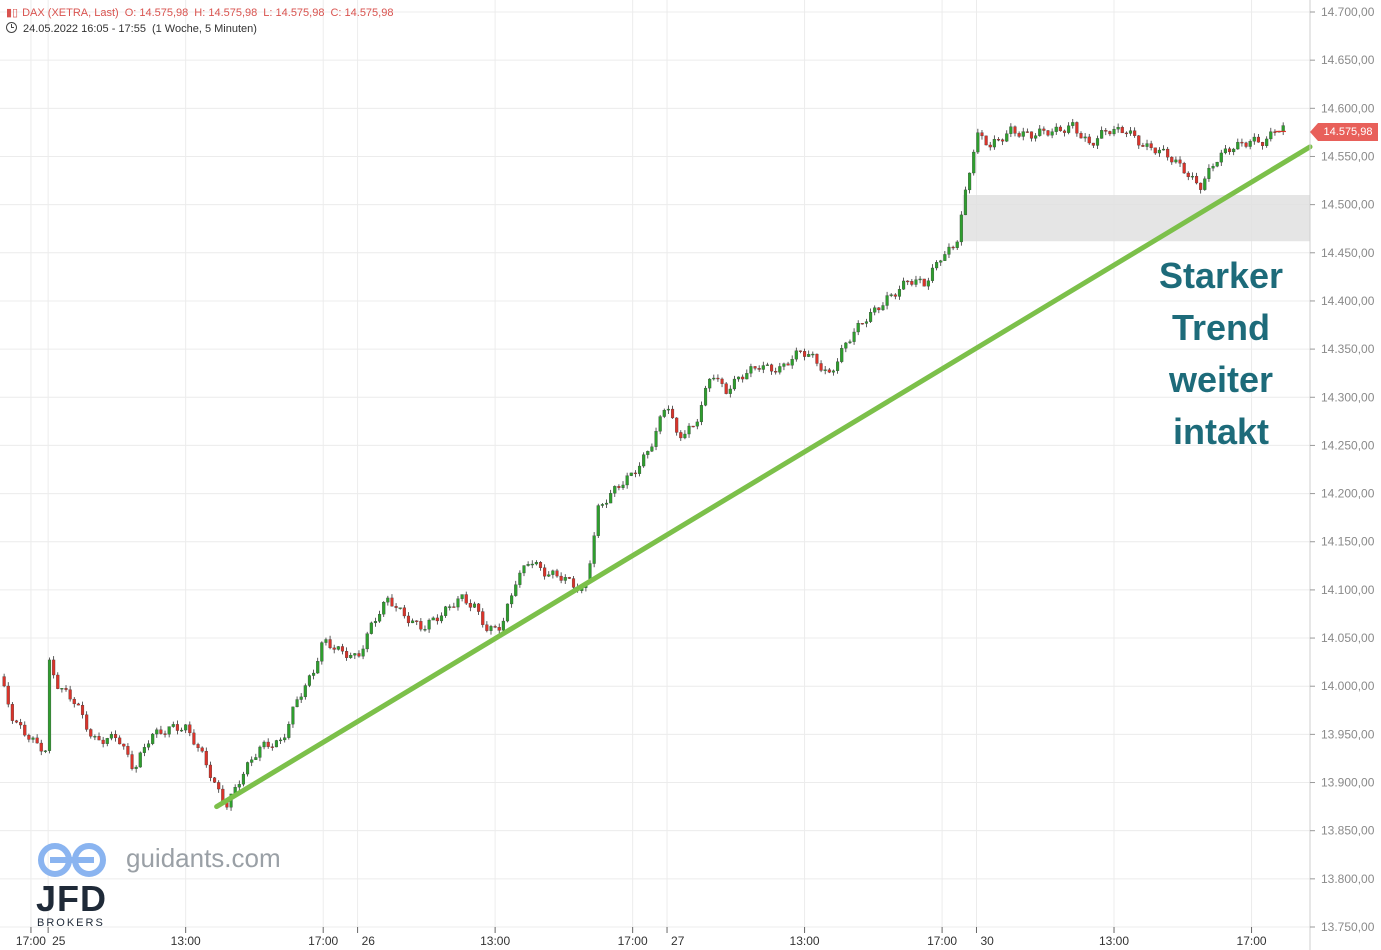 The image size is (1381, 950). What do you see at coordinates (1348, 686) in the screenshot?
I see `y-tick-label: 14.000,00` at bounding box center [1348, 686].